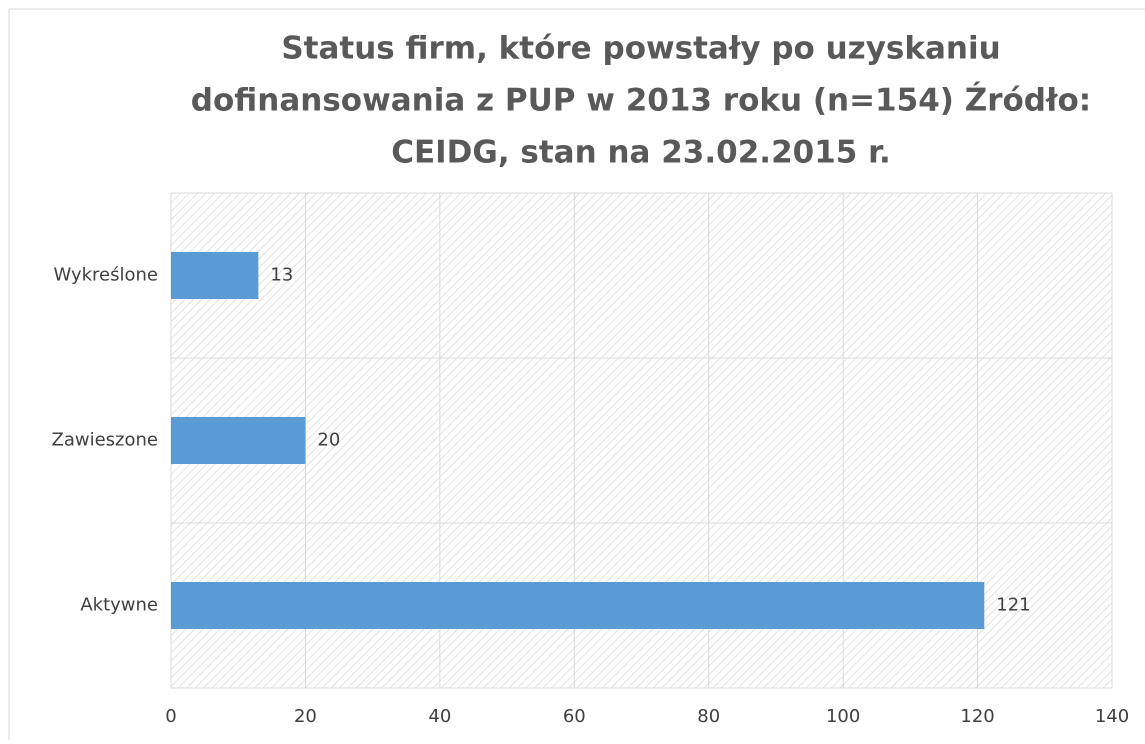 The height and width of the screenshot is (744, 1145). Describe the element at coordinates (708, 716) in the screenshot. I see `x-tick-label: 80` at that location.